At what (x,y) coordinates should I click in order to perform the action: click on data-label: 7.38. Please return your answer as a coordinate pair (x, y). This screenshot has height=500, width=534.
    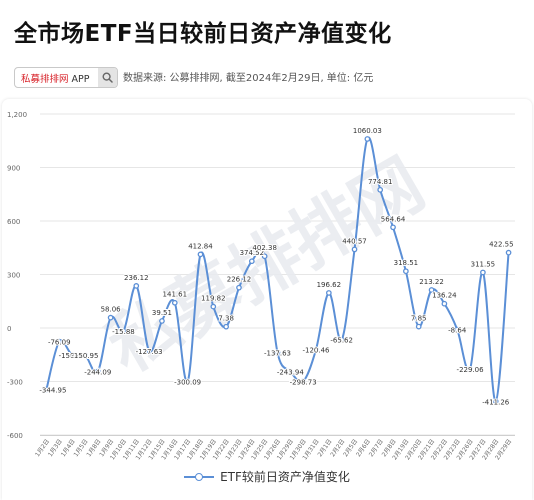
    Looking at the image, I should click on (226, 319).